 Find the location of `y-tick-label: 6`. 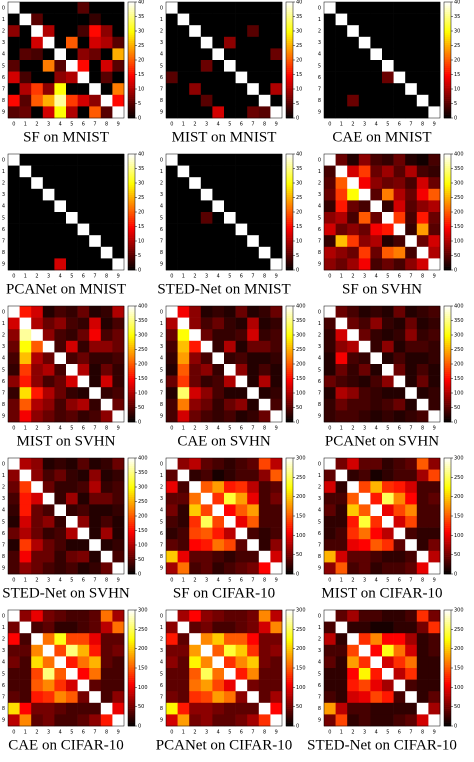

y-tick-label: 6 is located at coordinates (3, 534).